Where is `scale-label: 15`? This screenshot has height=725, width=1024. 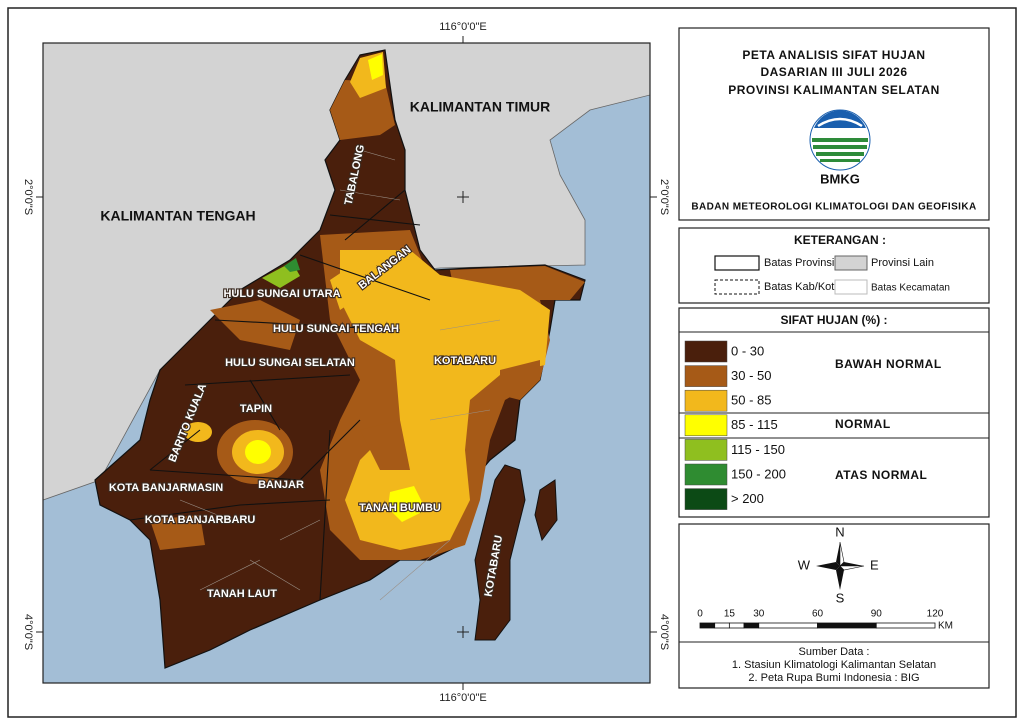 scale-label: 15 is located at coordinates (730, 614).